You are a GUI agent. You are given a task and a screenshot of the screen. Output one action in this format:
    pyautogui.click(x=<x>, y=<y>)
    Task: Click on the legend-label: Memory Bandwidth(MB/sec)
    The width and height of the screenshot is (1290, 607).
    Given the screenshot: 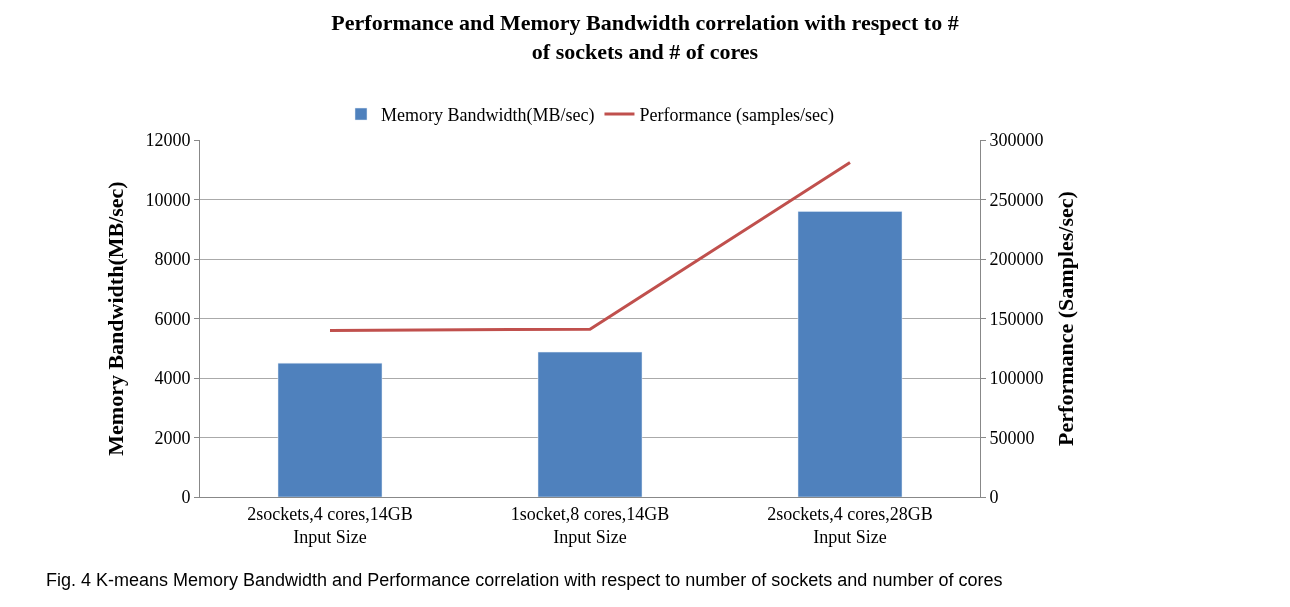 What is the action you would take?
    pyautogui.click(x=488, y=116)
    